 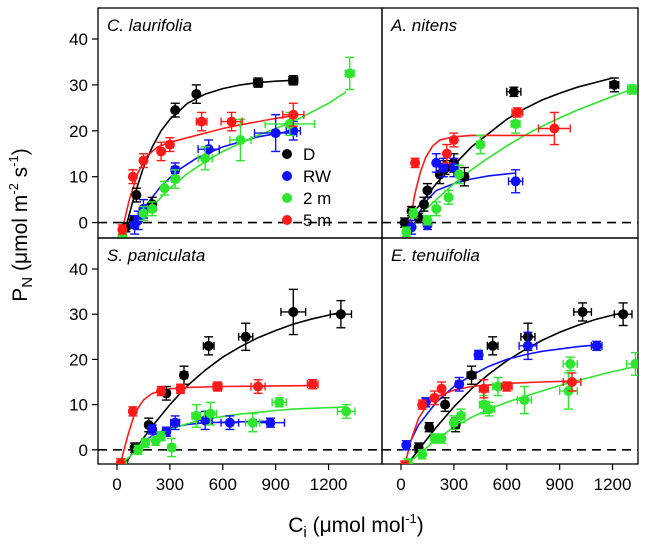 I want to click on x-tick-label: 900, so click(x=559, y=484).